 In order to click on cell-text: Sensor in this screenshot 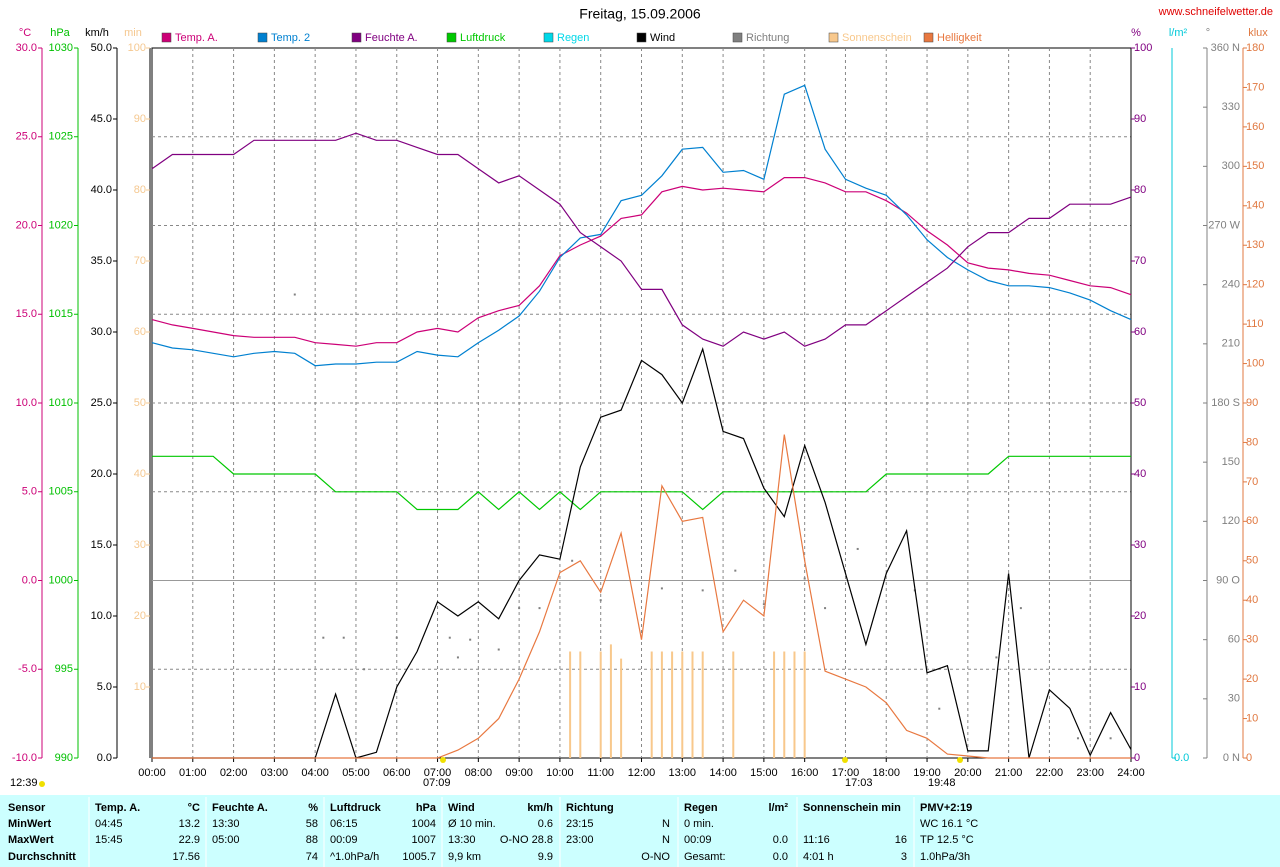, I will do `click(27, 808)`.